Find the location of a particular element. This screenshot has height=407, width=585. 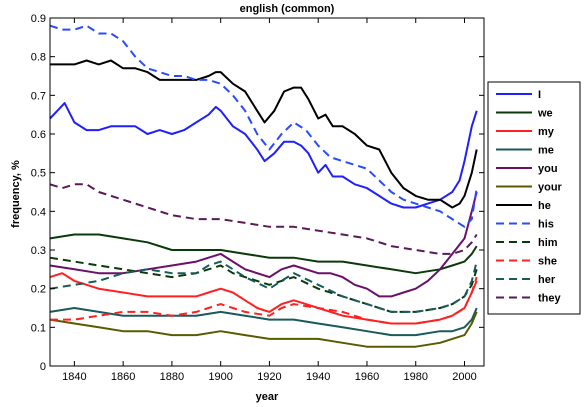

legend-label-my: my is located at coordinates (546, 132).